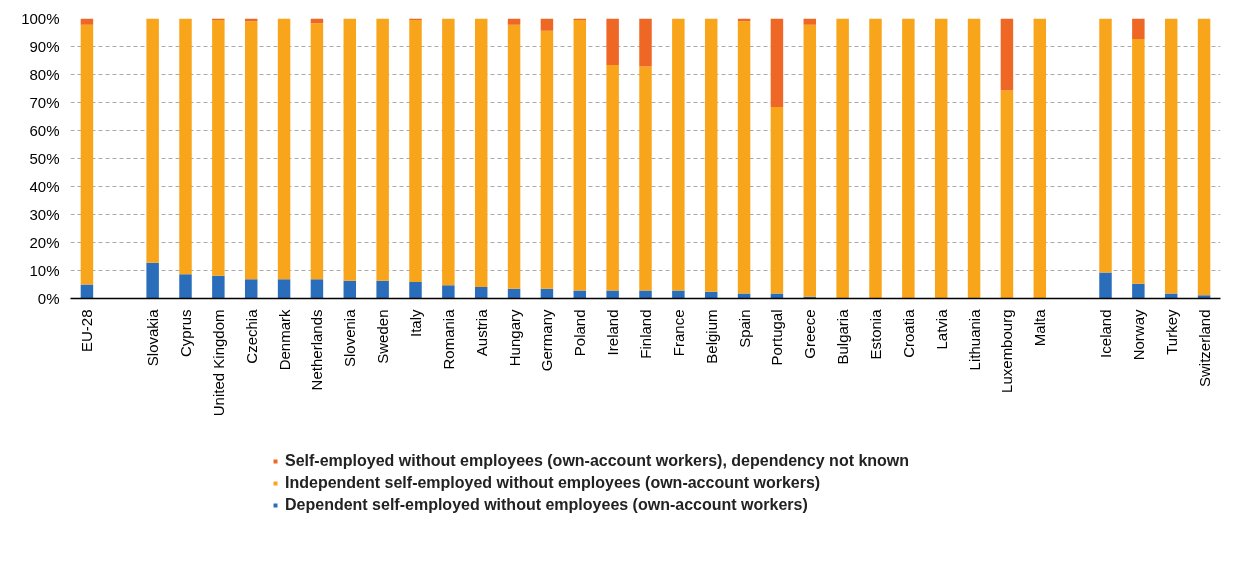  I want to click on x-tick-label: Belgium, so click(711, 336).